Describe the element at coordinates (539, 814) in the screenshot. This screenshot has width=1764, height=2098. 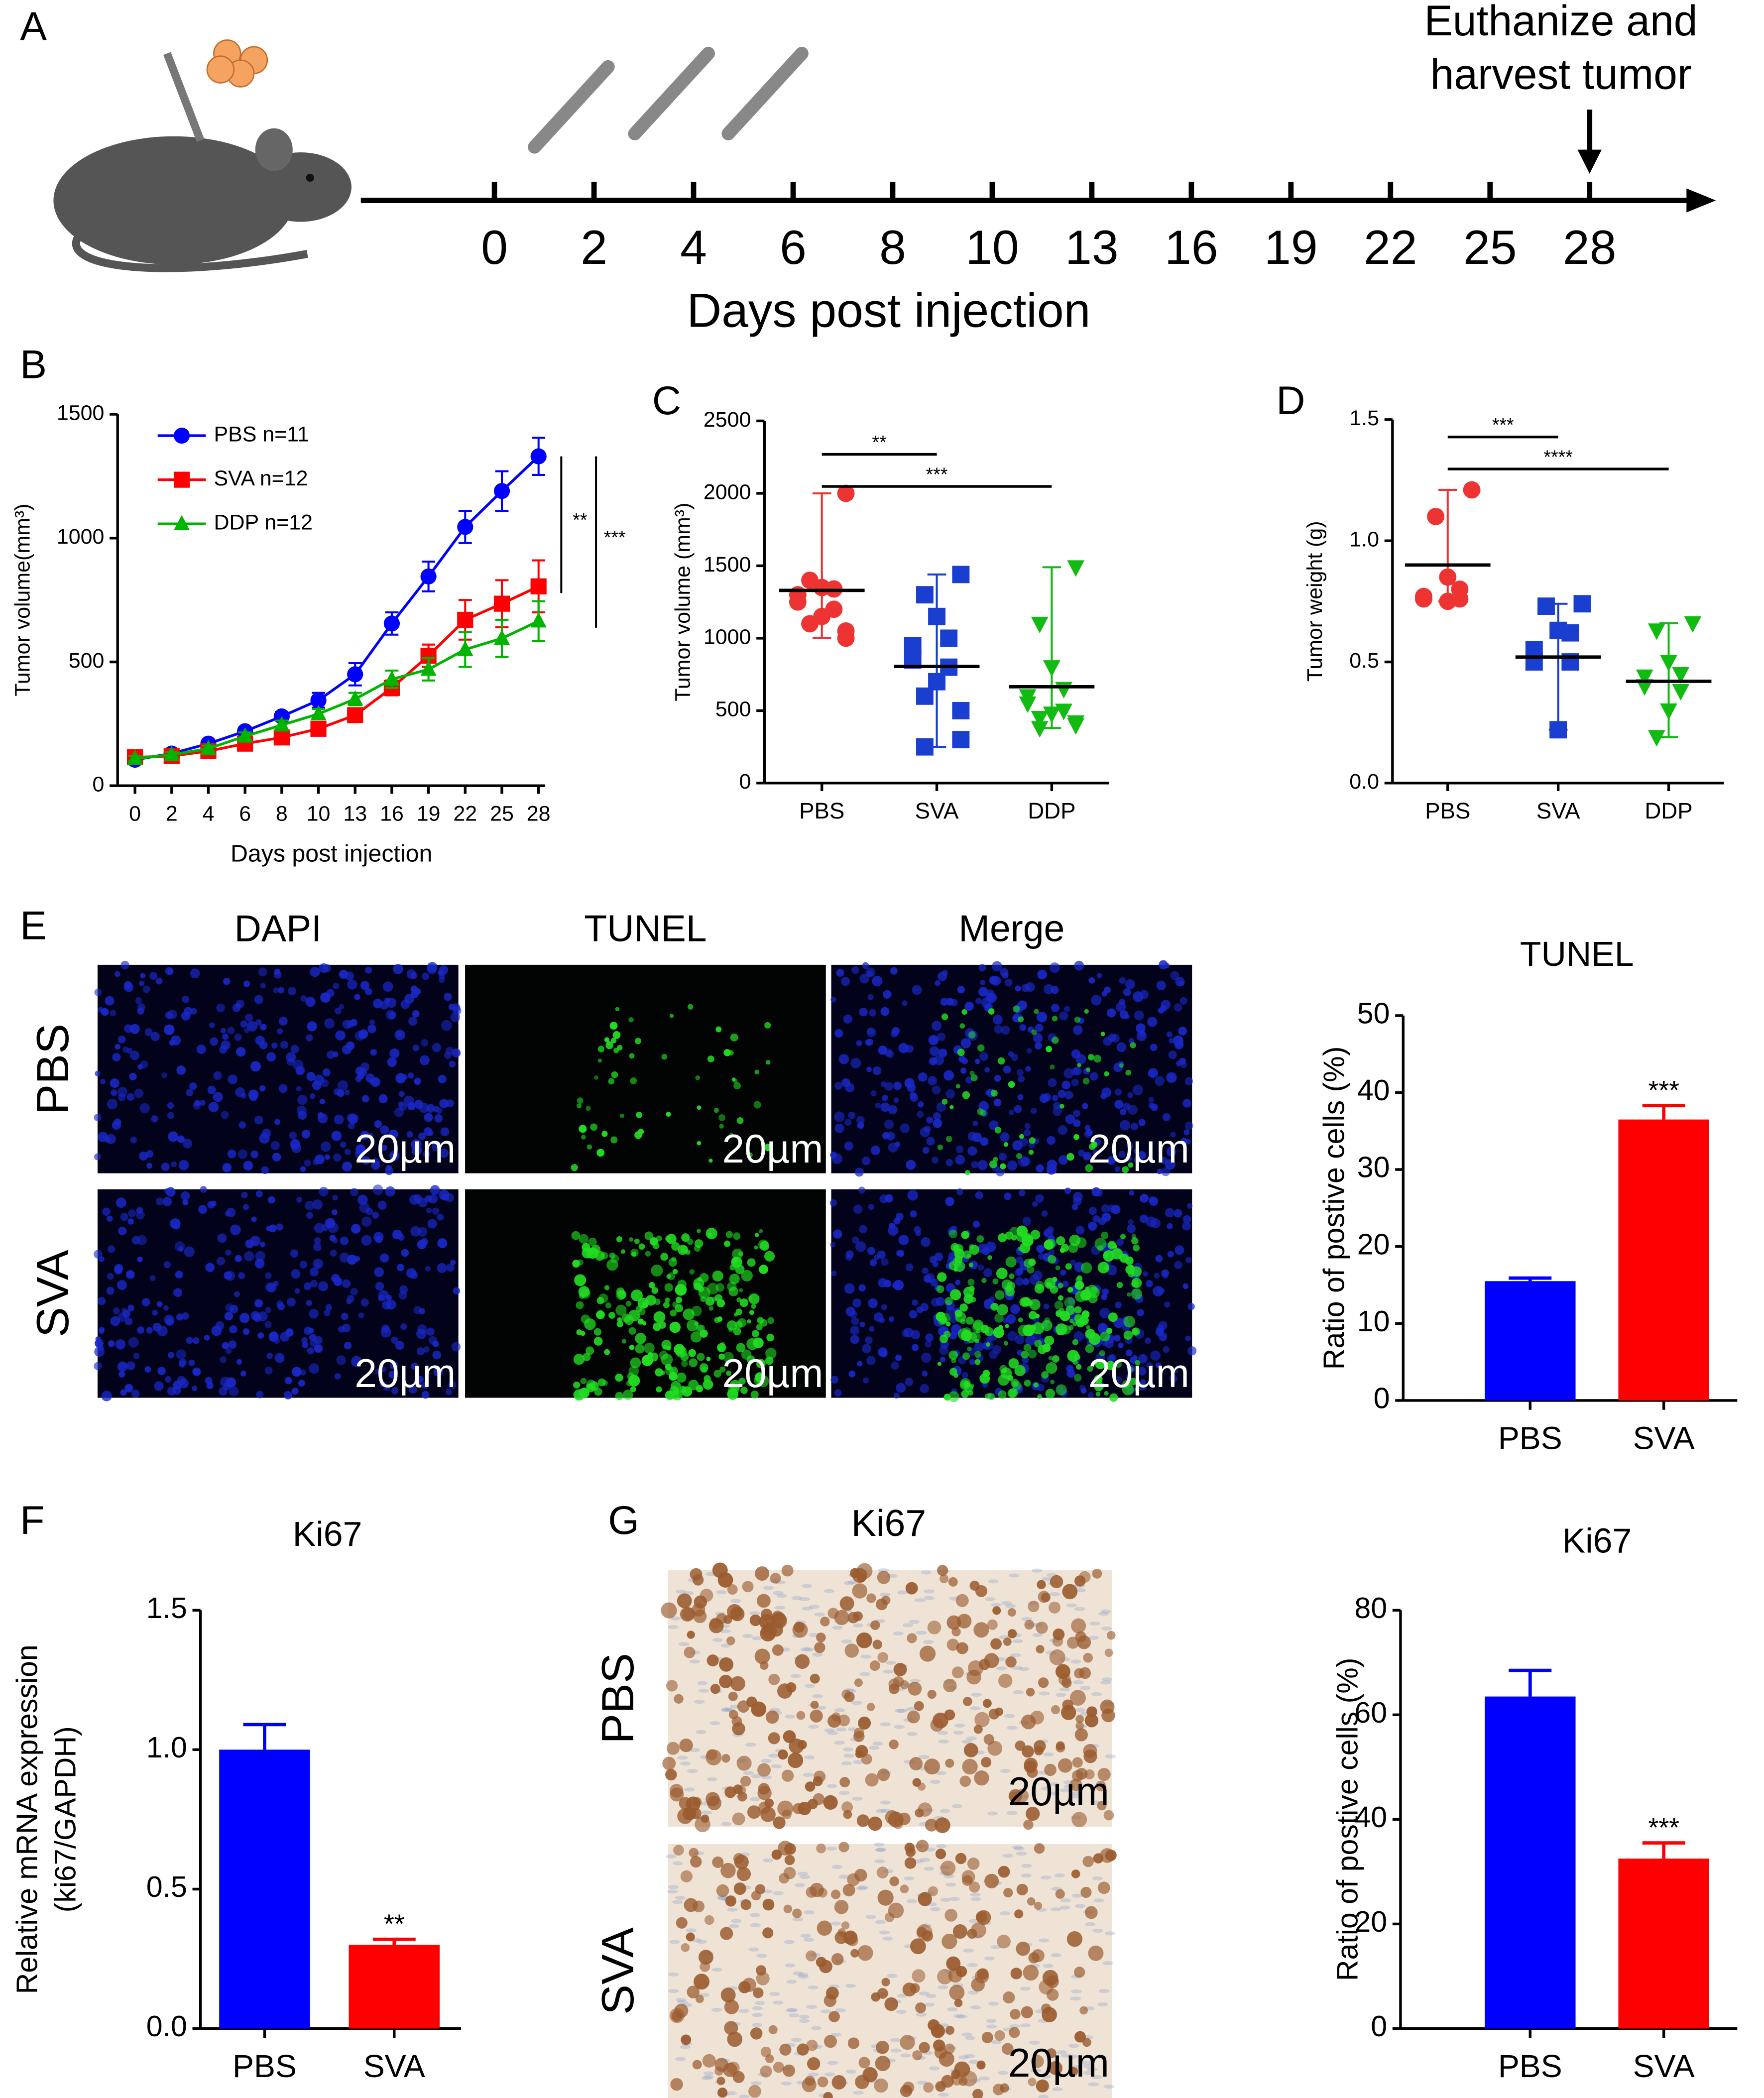
I see `x-tick-label: 28` at that location.